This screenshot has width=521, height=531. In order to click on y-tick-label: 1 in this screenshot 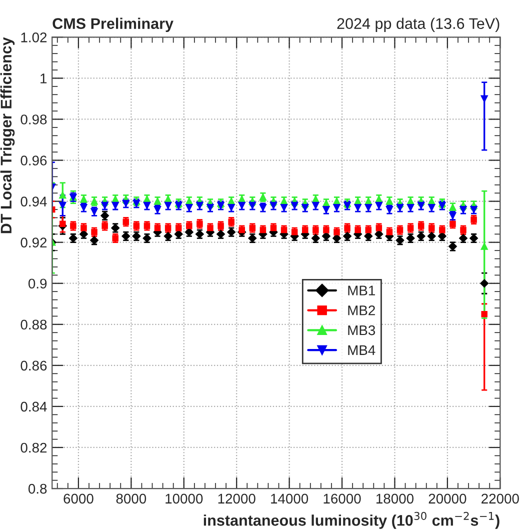, I will do `click(43, 79)`.